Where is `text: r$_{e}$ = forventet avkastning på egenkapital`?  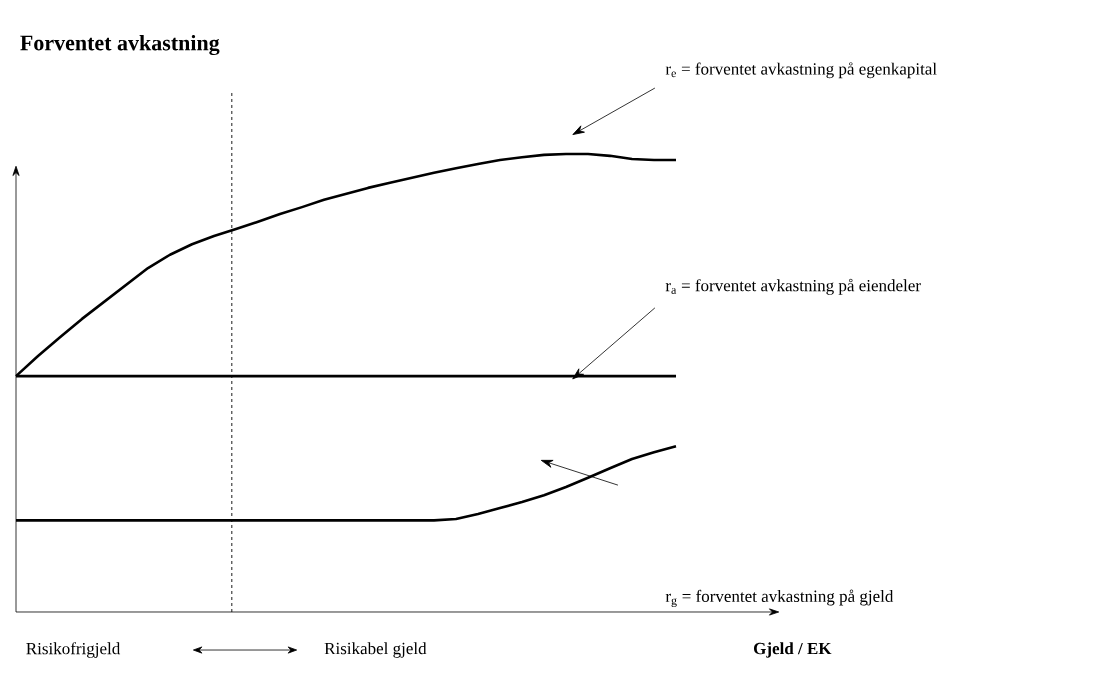 text: r$_{e}$ = forventet avkastning på egenkapital is located at coordinates (801, 70).